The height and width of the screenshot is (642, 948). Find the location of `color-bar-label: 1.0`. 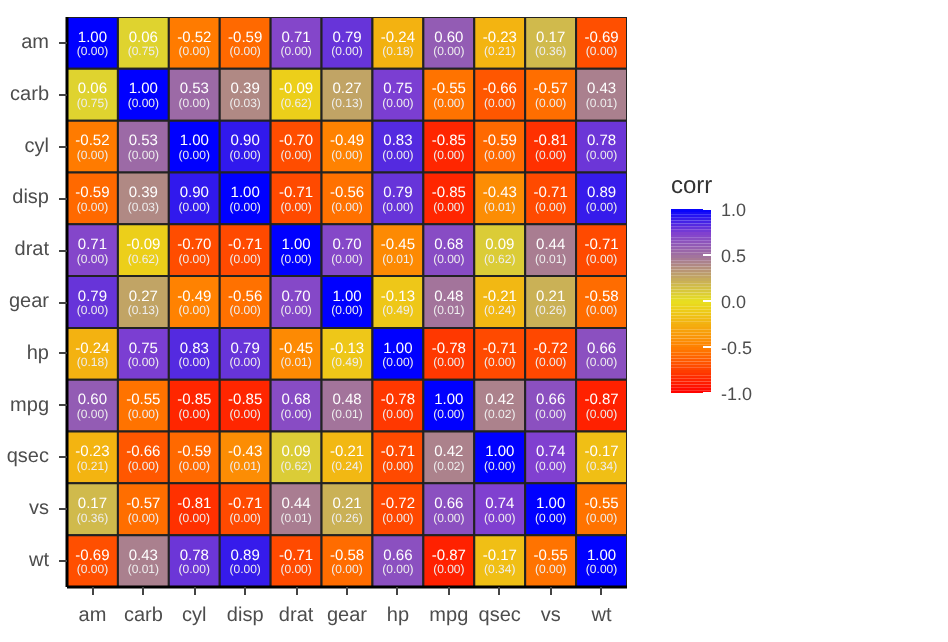

color-bar-label: 1.0 is located at coordinates (734, 210).